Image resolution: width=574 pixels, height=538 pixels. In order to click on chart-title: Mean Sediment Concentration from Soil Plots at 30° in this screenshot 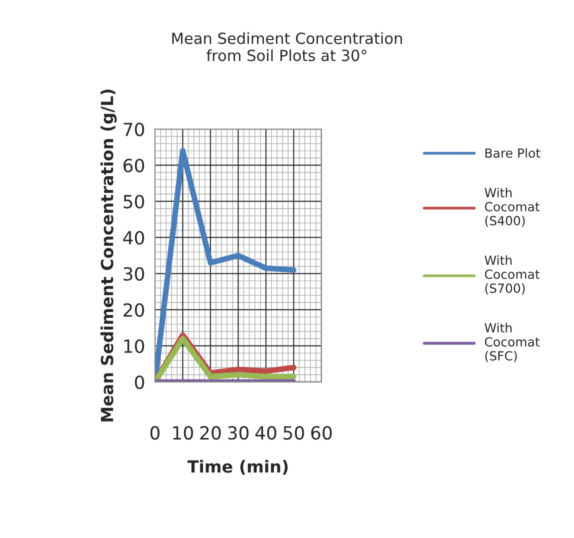, I will do `click(287, 47)`.